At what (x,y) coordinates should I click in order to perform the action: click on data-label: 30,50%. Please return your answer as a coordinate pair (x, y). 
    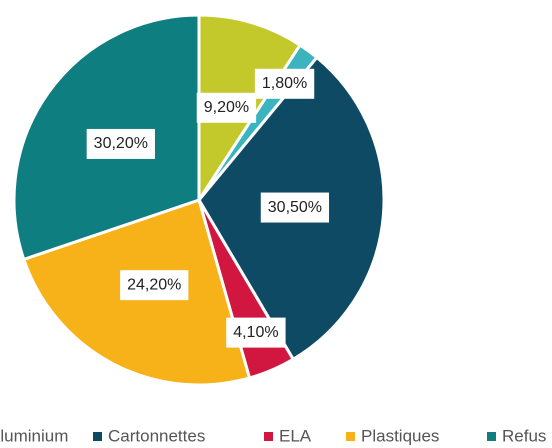
    Looking at the image, I should click on (295, 207).